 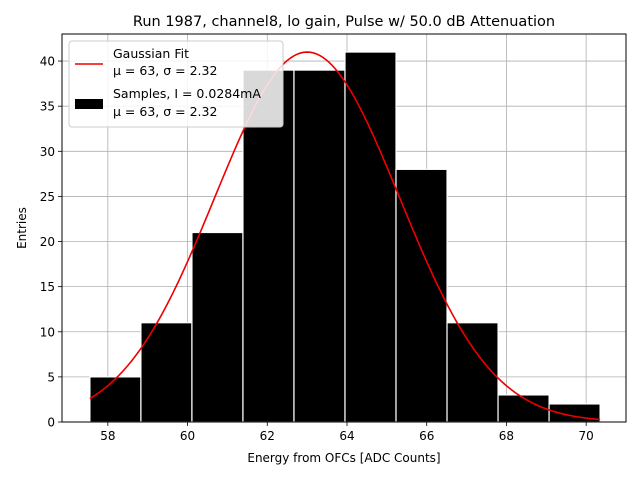 I want to click on y-tick-label: 5, so click(x=51, y=377).